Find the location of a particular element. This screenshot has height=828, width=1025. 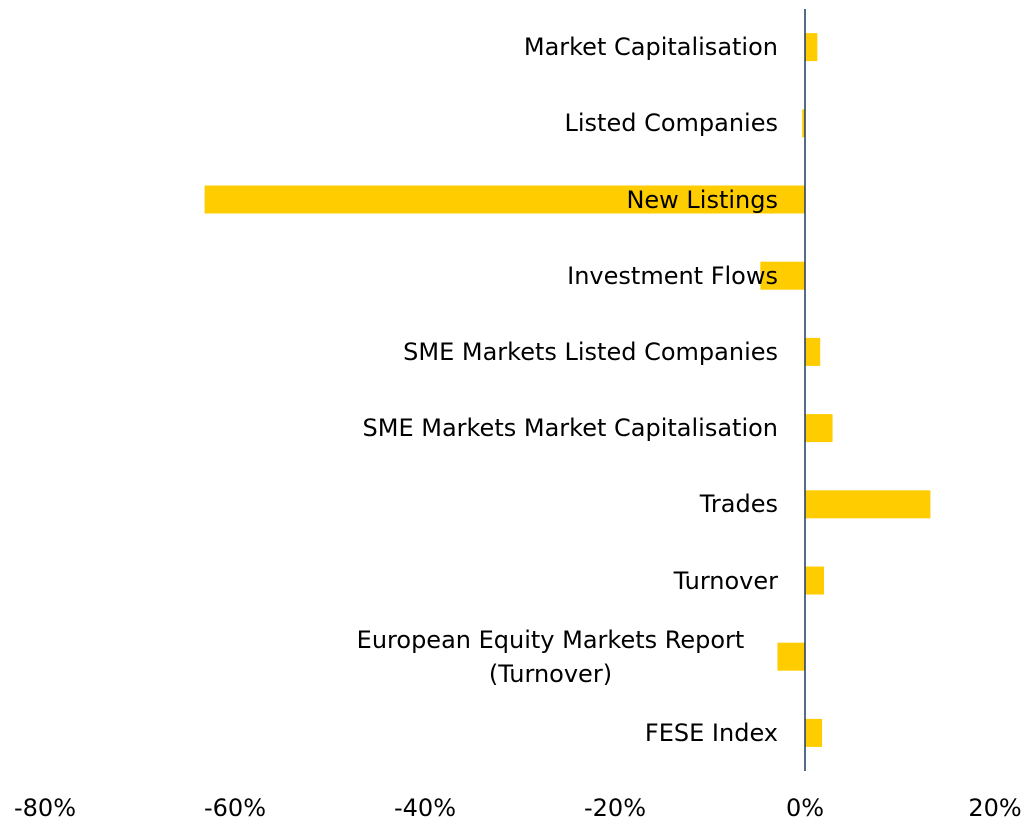

category-label: Market Capitalisation is located at coordinates (650, 47).